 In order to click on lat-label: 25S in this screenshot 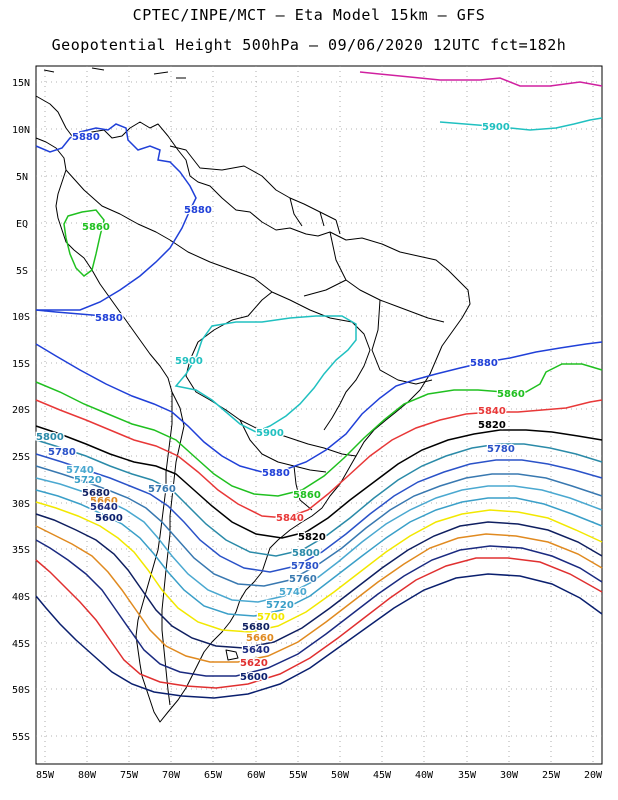, I will do `click(21, 457)`.